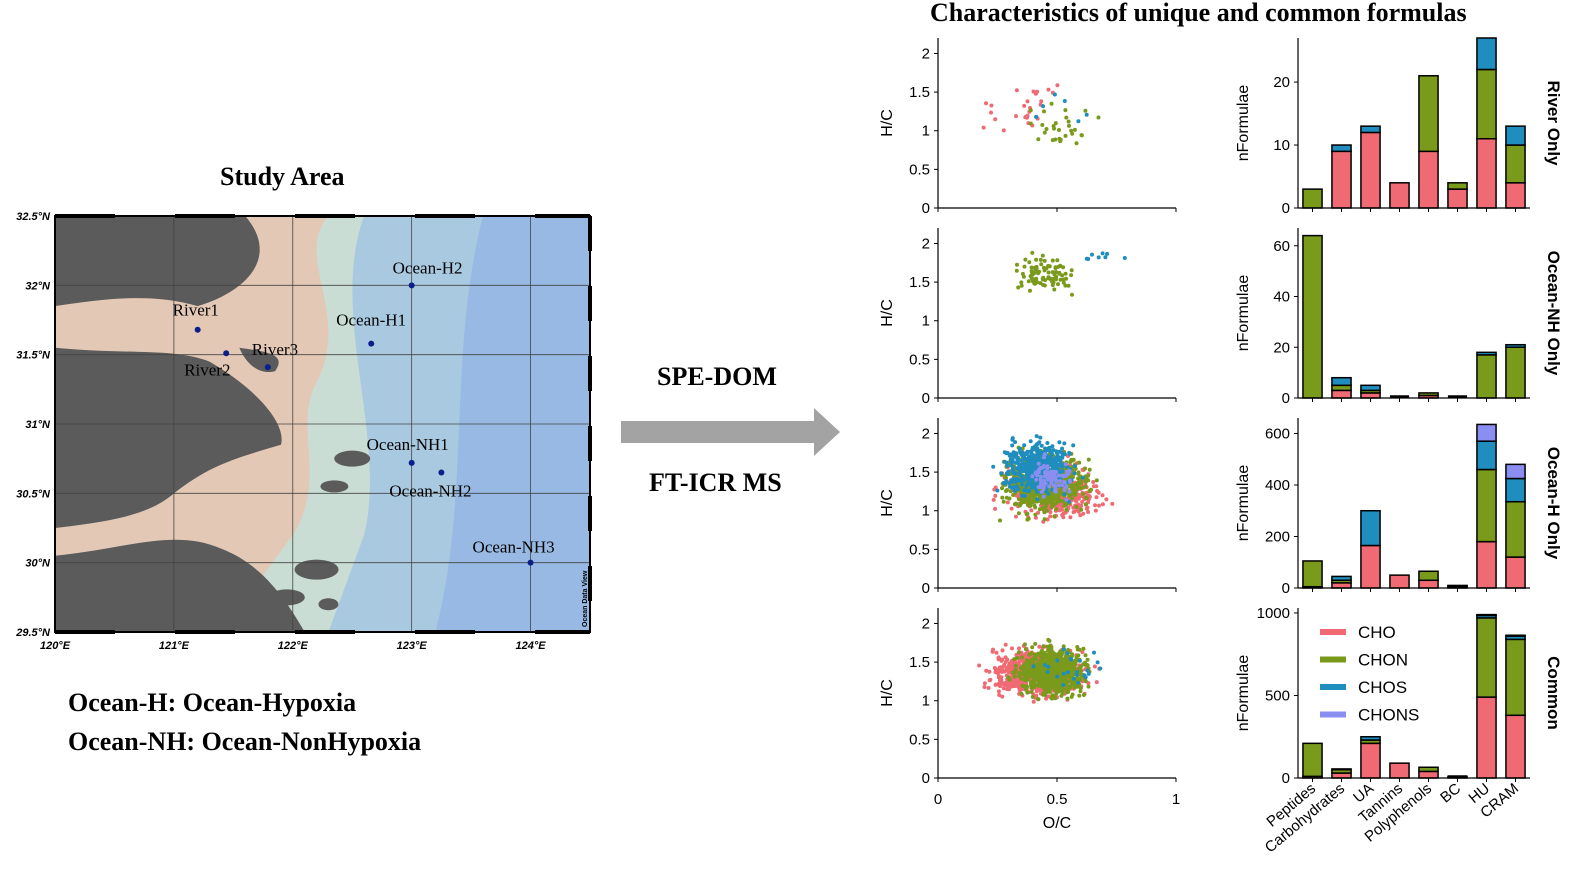 The image size is (1571, 886). What do you see at coordinates (428, 267) in the screenshot?
I see `station-label: Ocean-H2` at bounding box center [428, 267].